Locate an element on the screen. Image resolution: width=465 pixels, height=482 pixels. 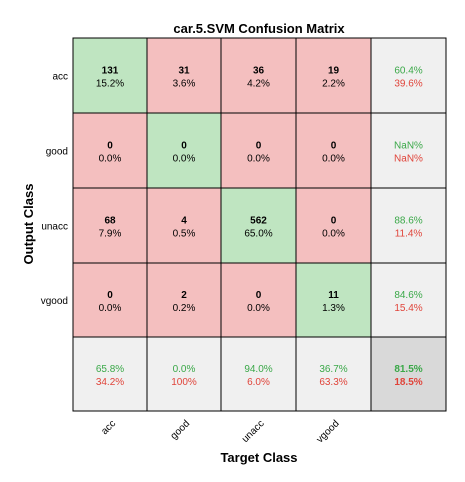
output-class-label: vgood is located at coordinates (54, 301).